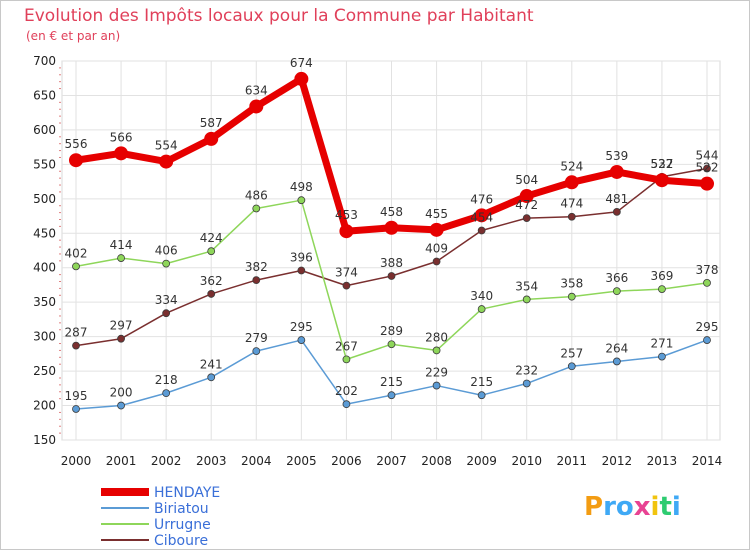  I want to click on data-label-ciboure: 362, so click(211, 281).